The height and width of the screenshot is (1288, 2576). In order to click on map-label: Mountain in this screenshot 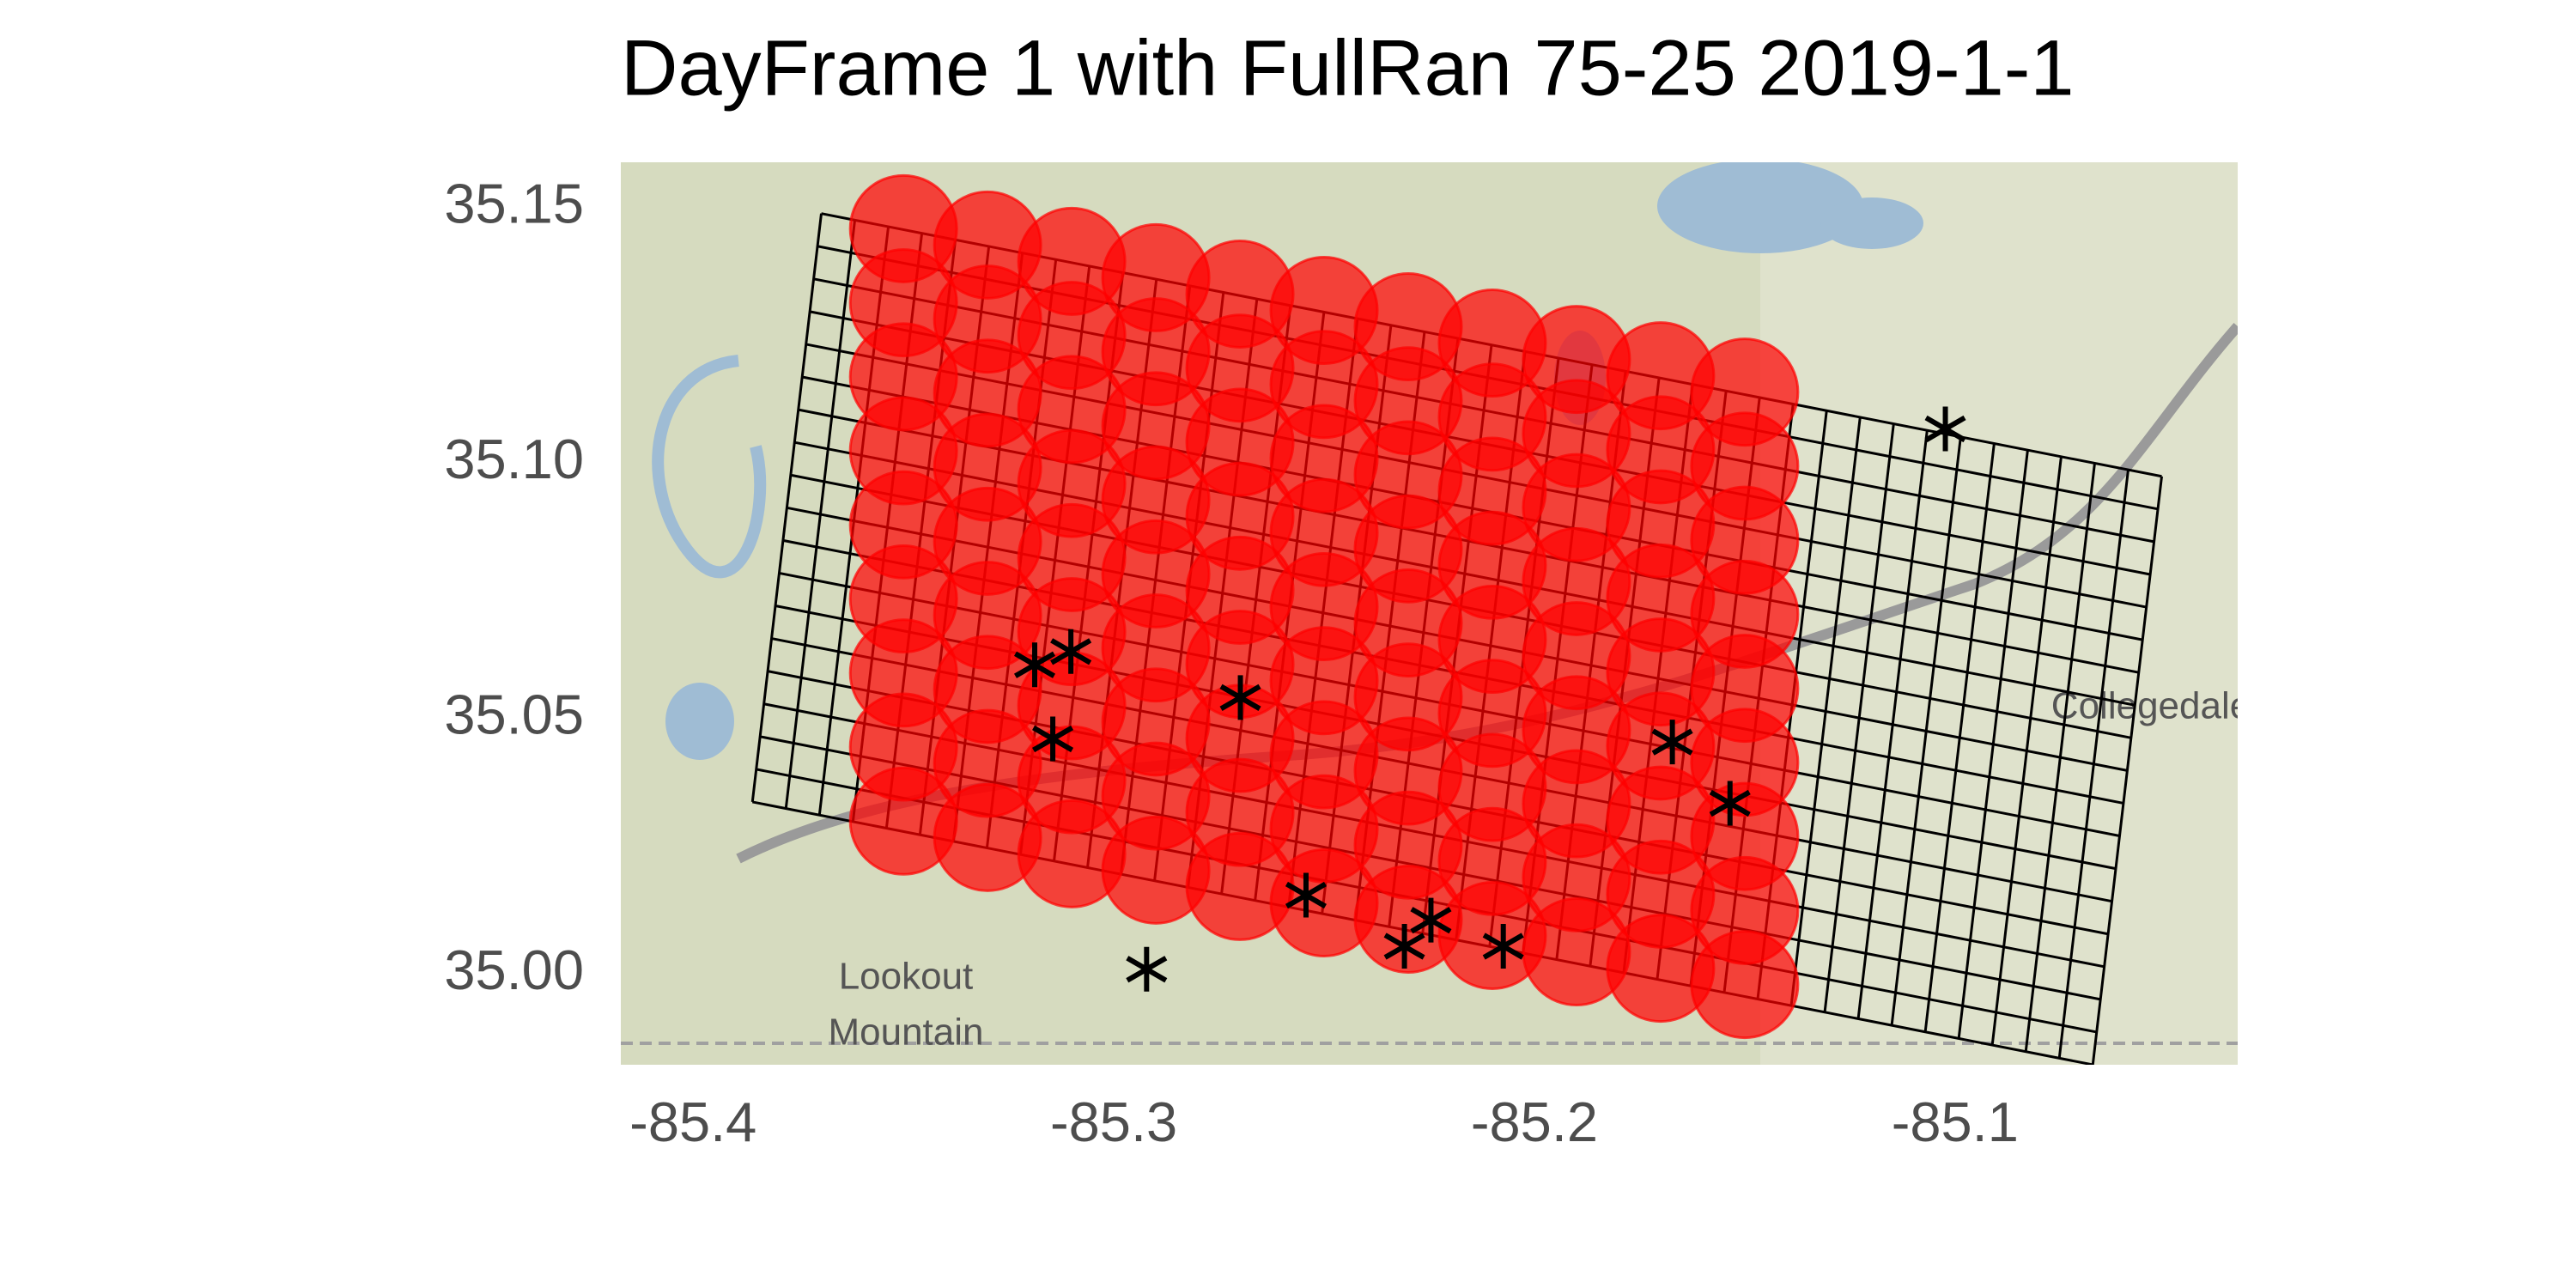, I will do `click(906, 1033)`.